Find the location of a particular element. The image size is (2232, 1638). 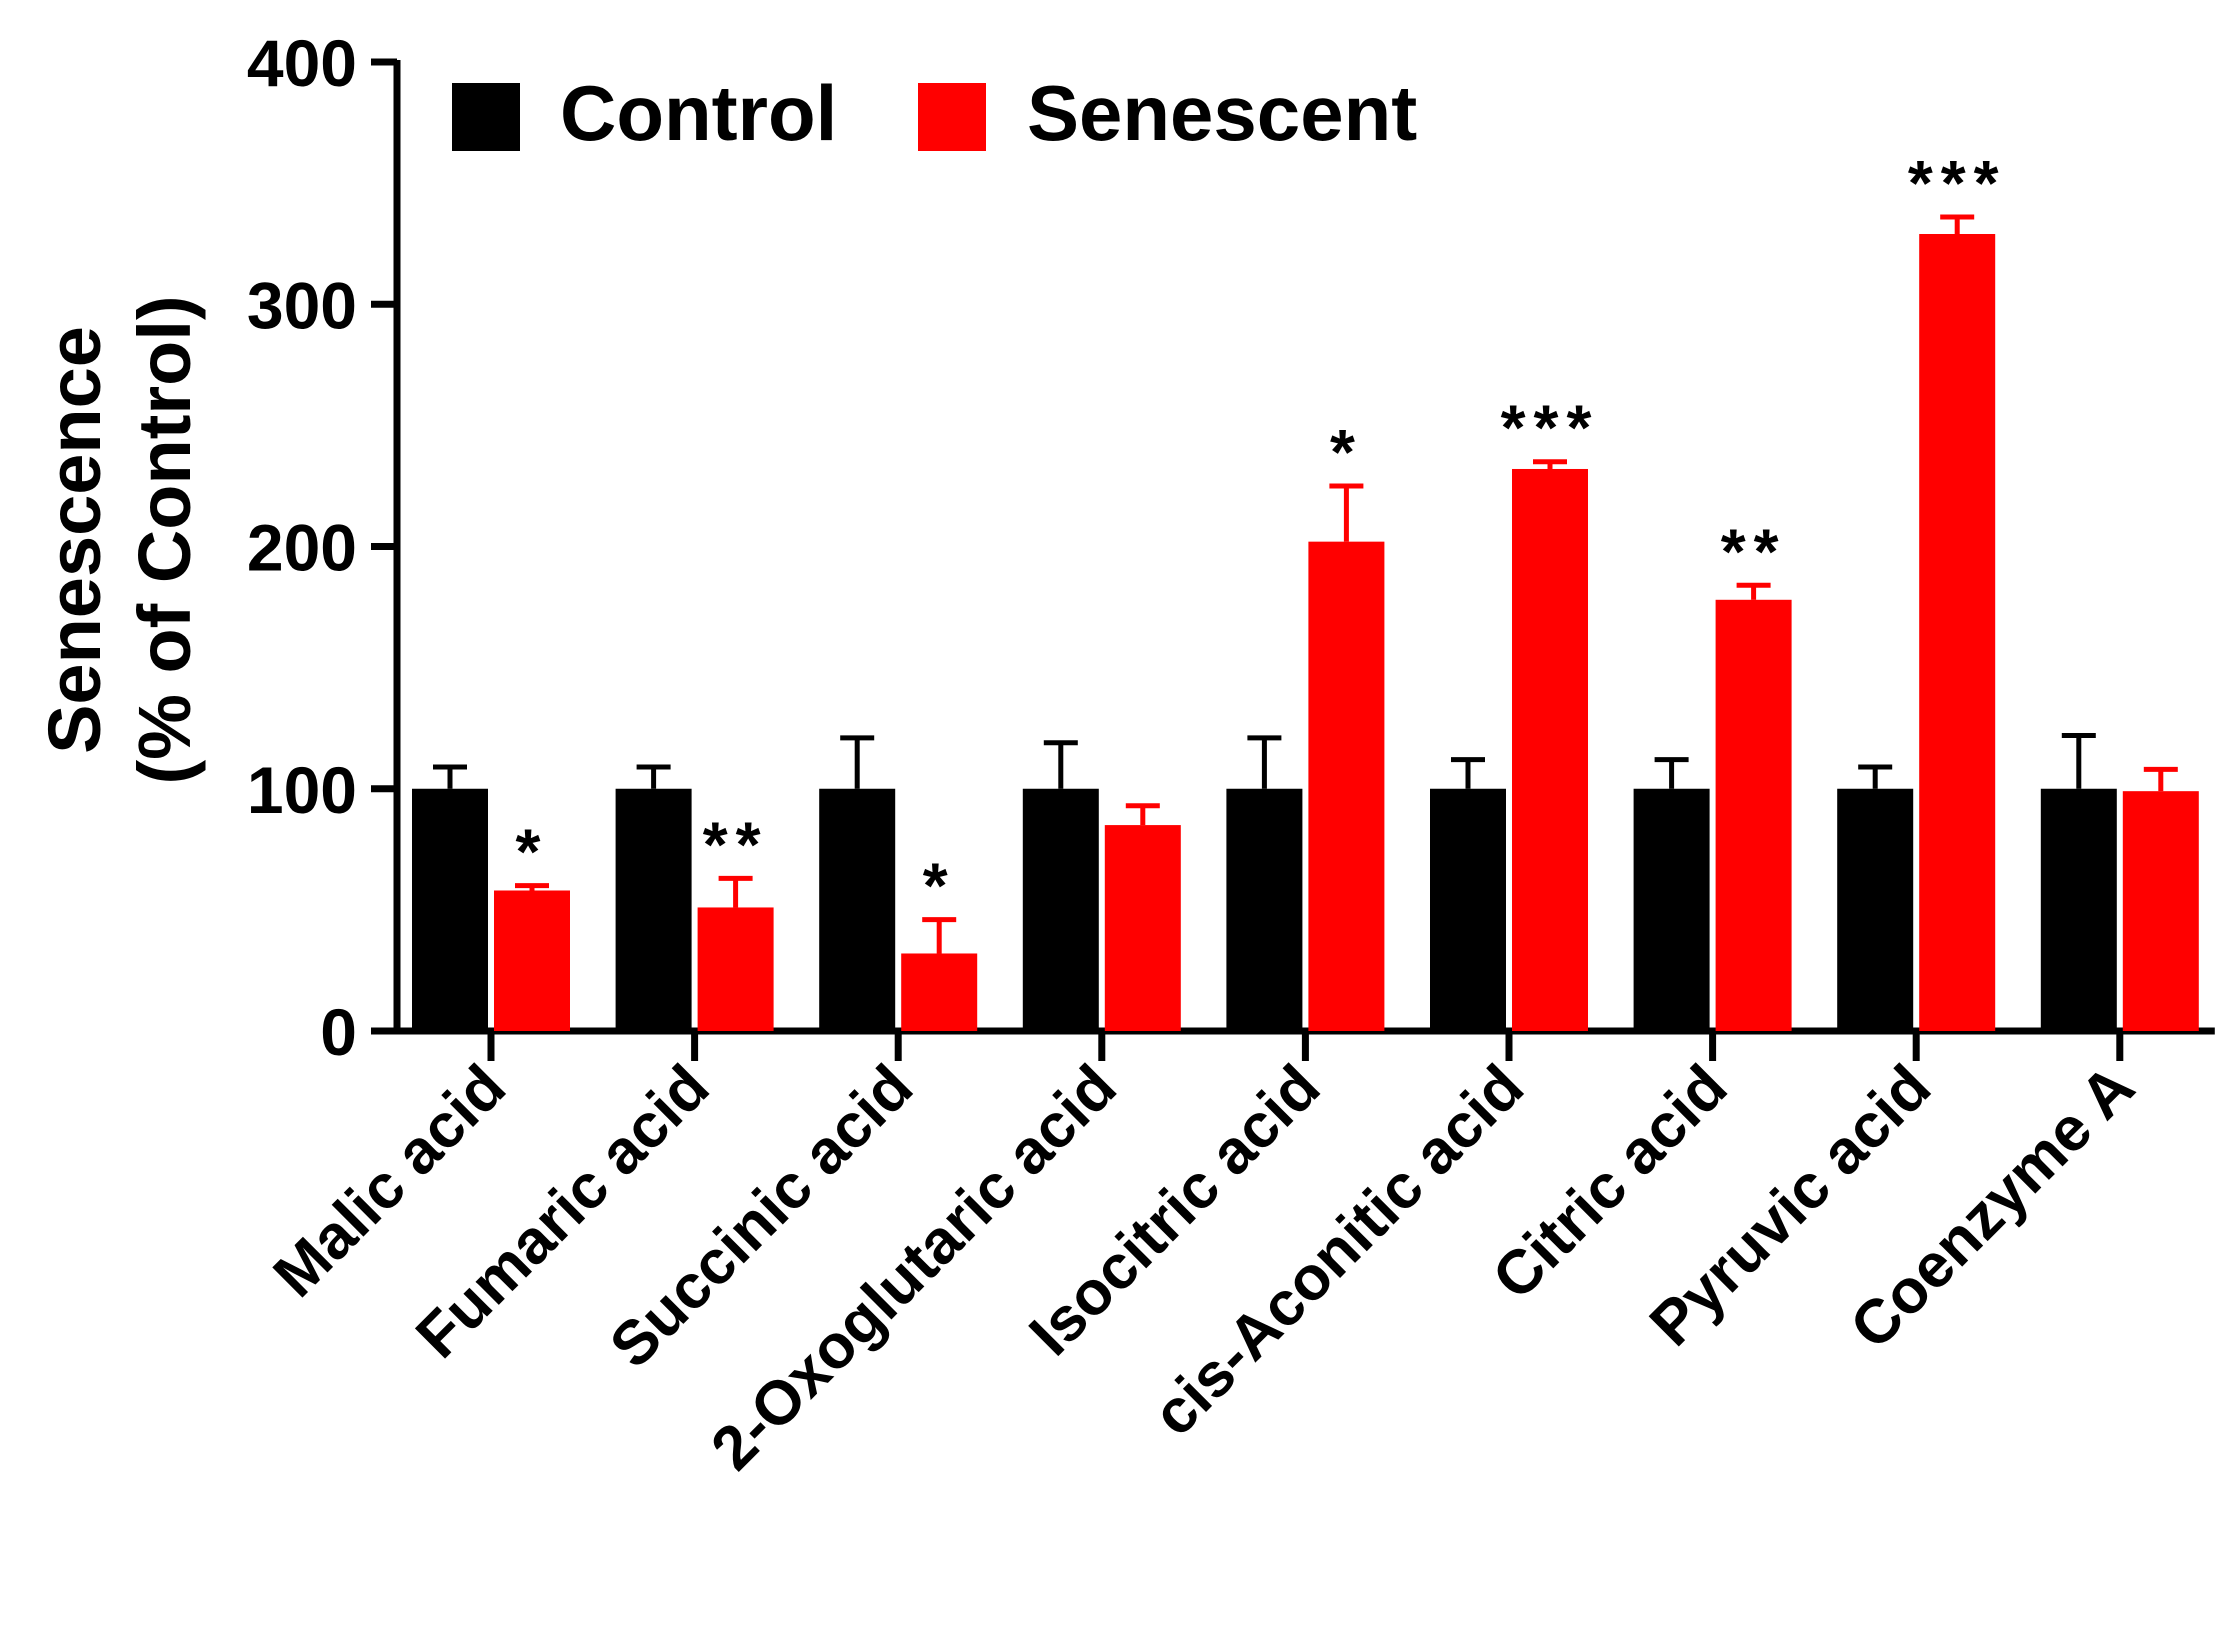

y-axis-label: Senescence (% of Control) is located at coordinates (119, 539).